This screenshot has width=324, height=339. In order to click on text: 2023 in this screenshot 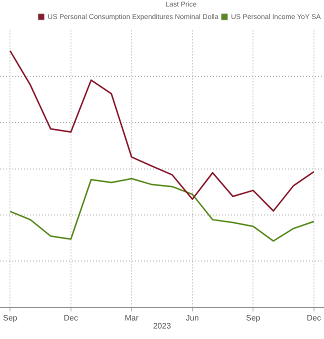, I will do `click(162, 326)`.